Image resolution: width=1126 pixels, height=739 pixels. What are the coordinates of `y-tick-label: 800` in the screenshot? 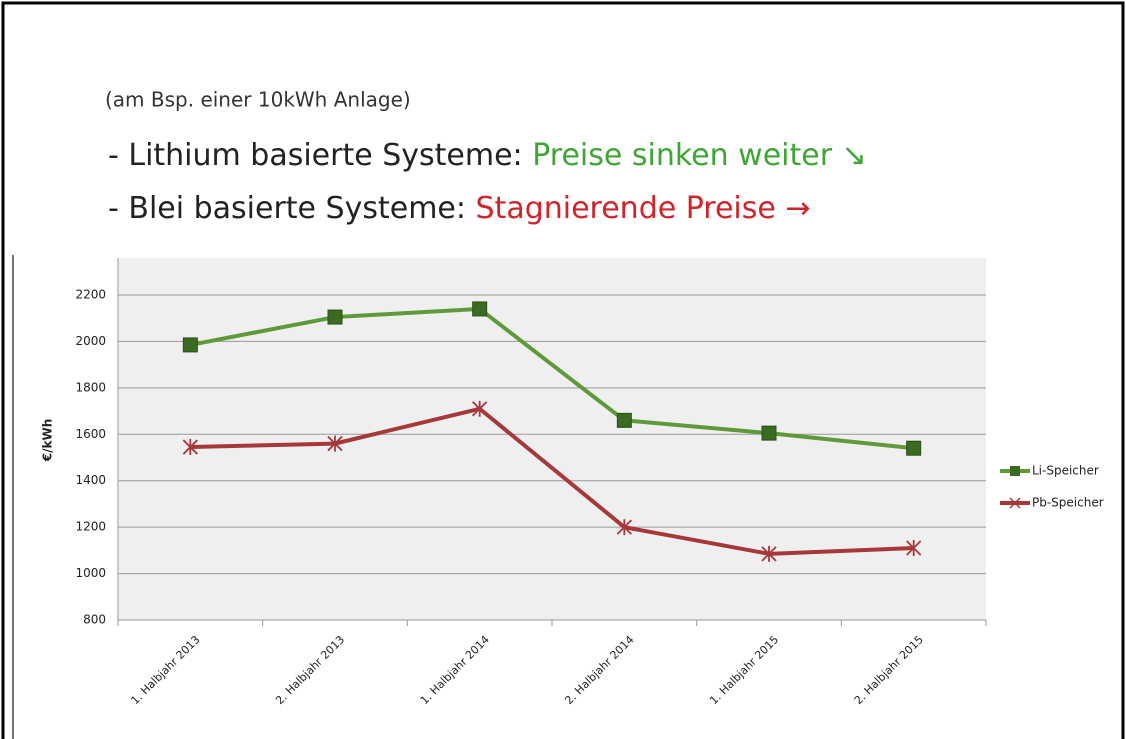 It's located at (94, 620).